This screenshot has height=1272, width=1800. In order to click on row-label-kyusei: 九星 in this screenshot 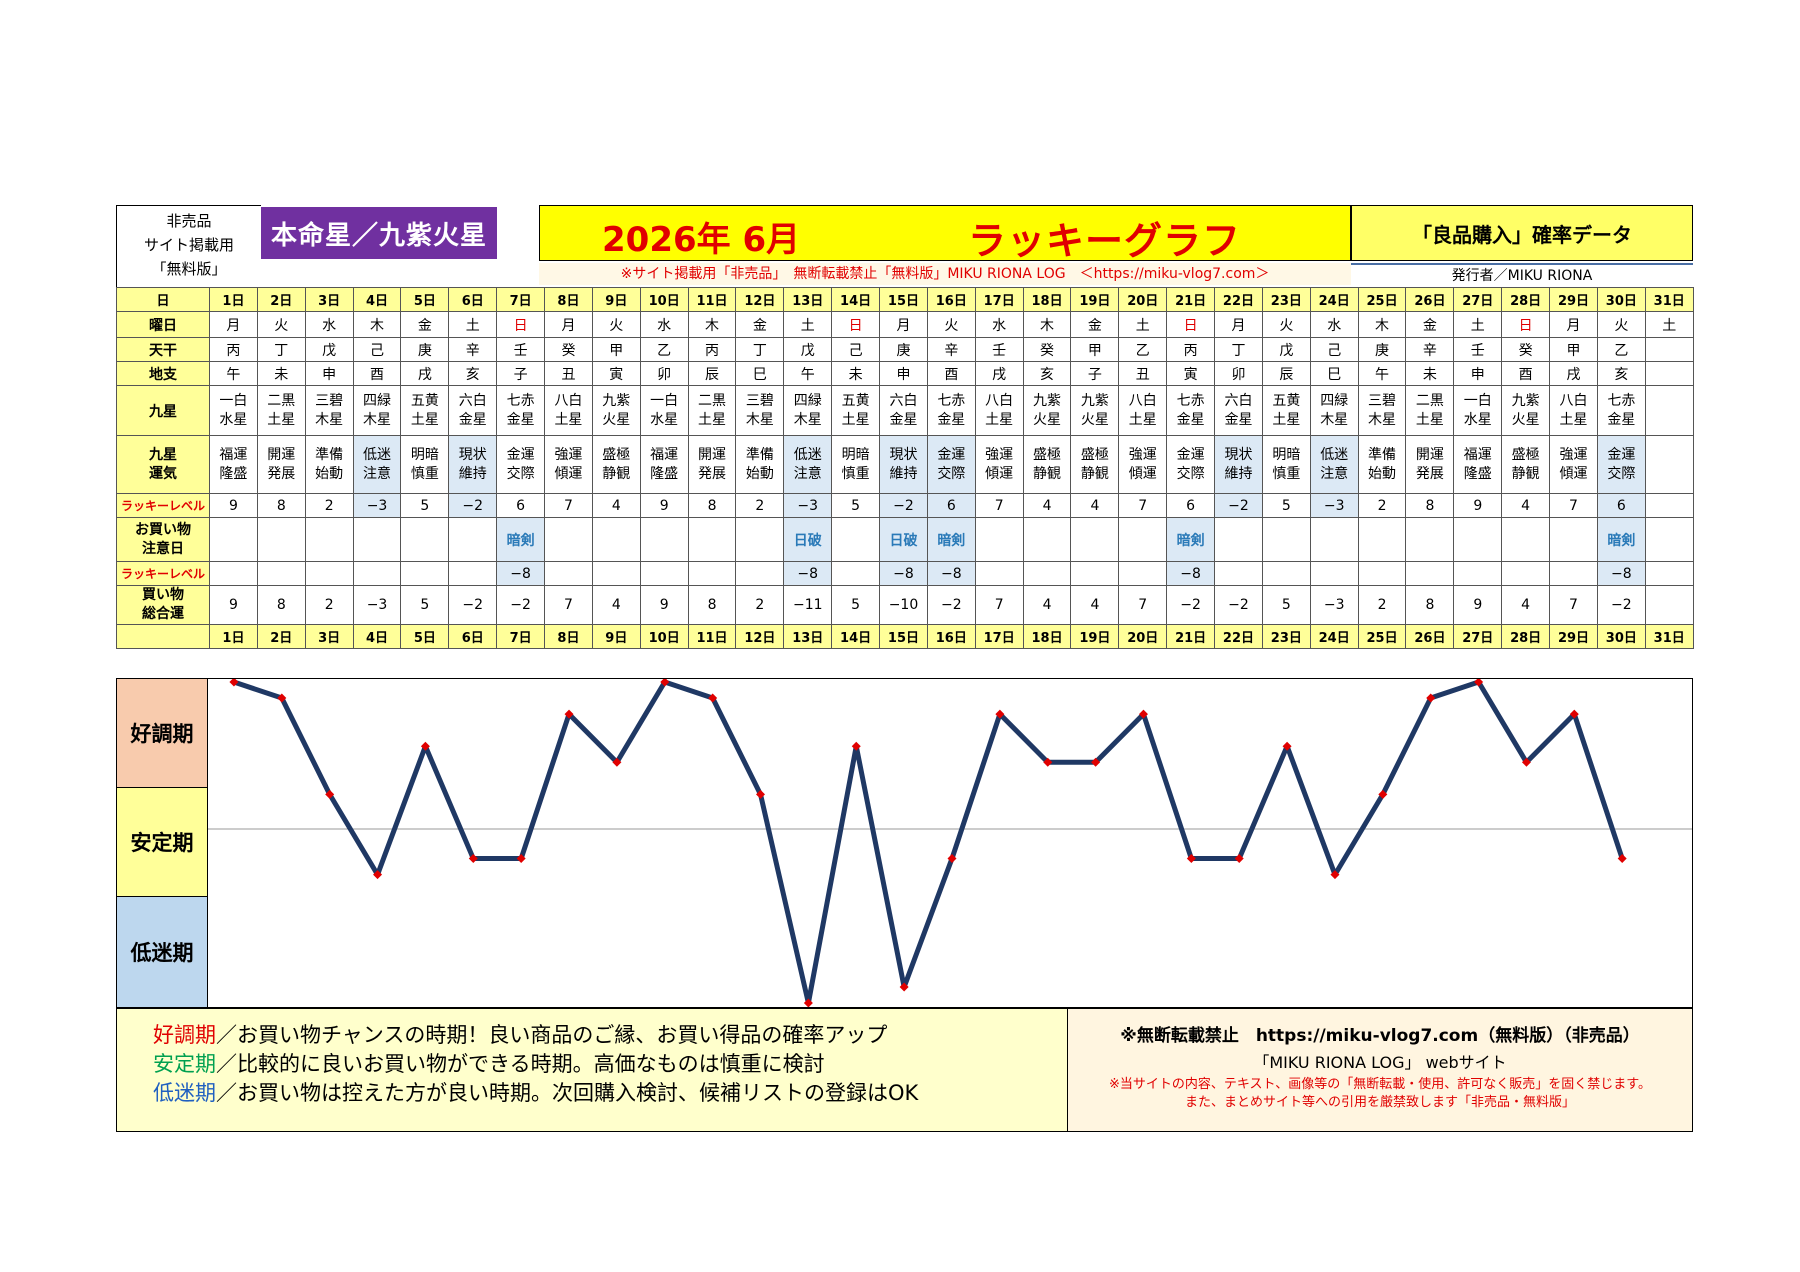, I will do `click(163, 410)`.